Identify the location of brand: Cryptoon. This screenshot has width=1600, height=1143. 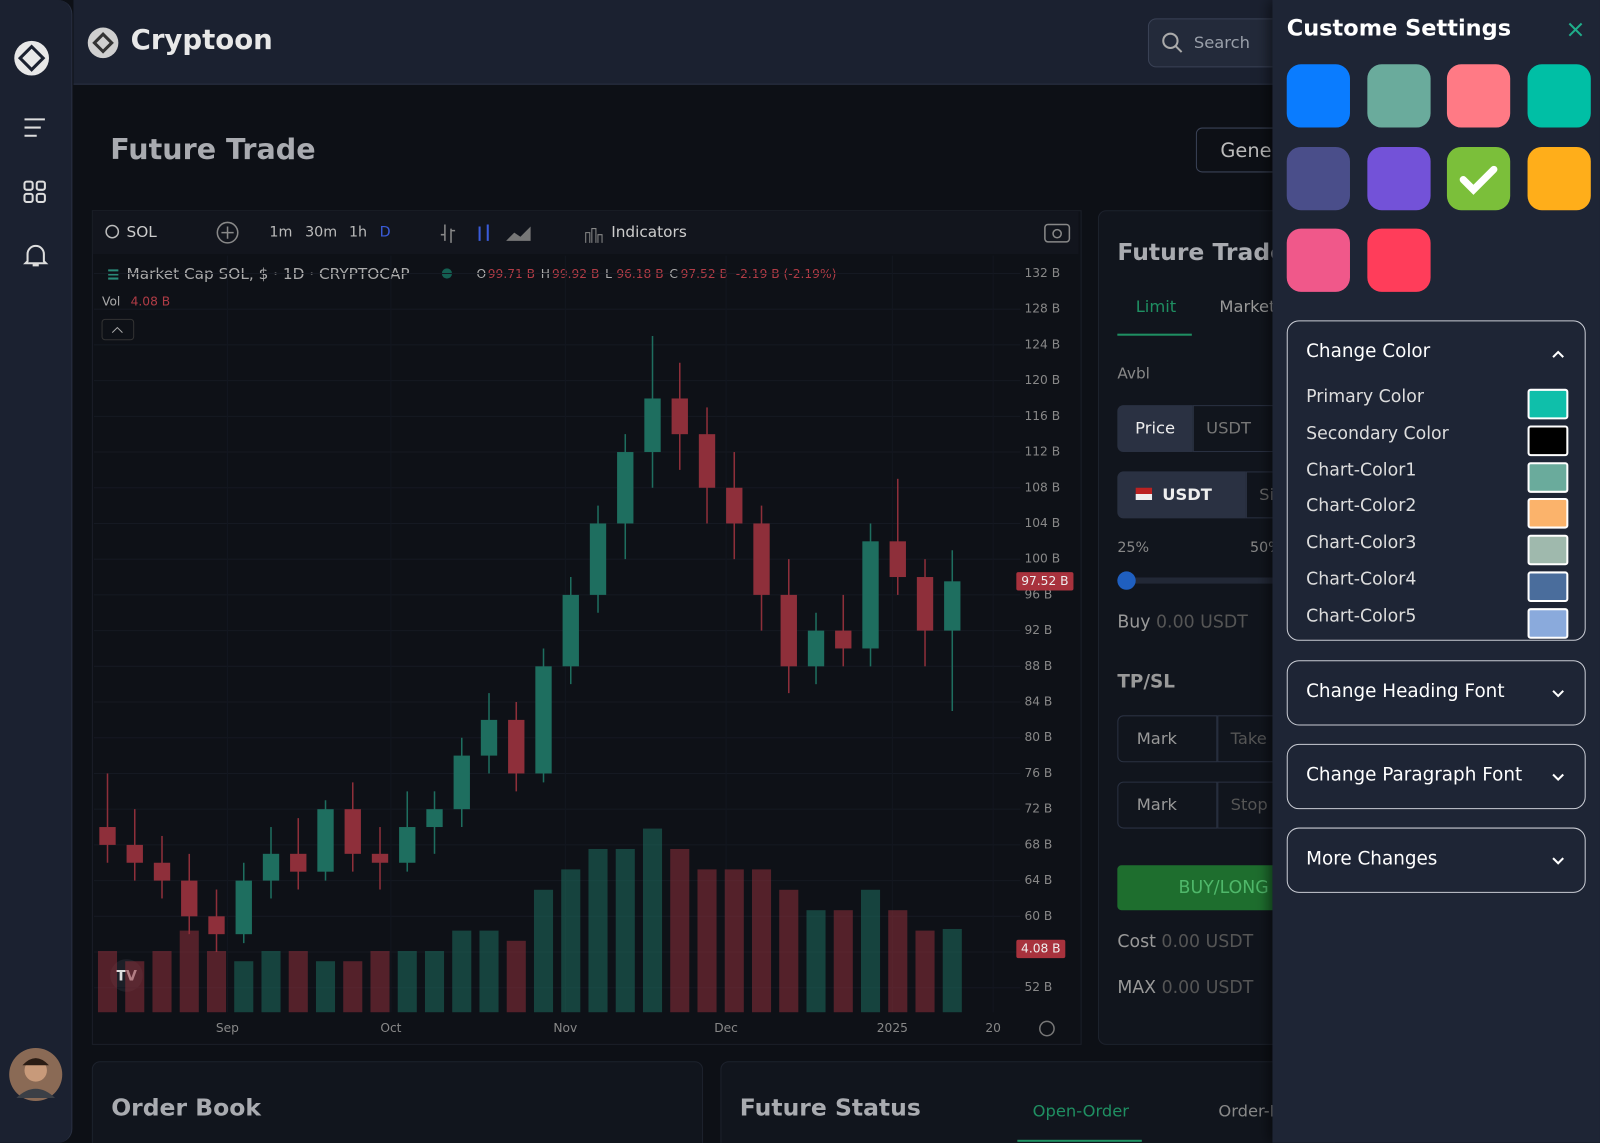
(201, 40).